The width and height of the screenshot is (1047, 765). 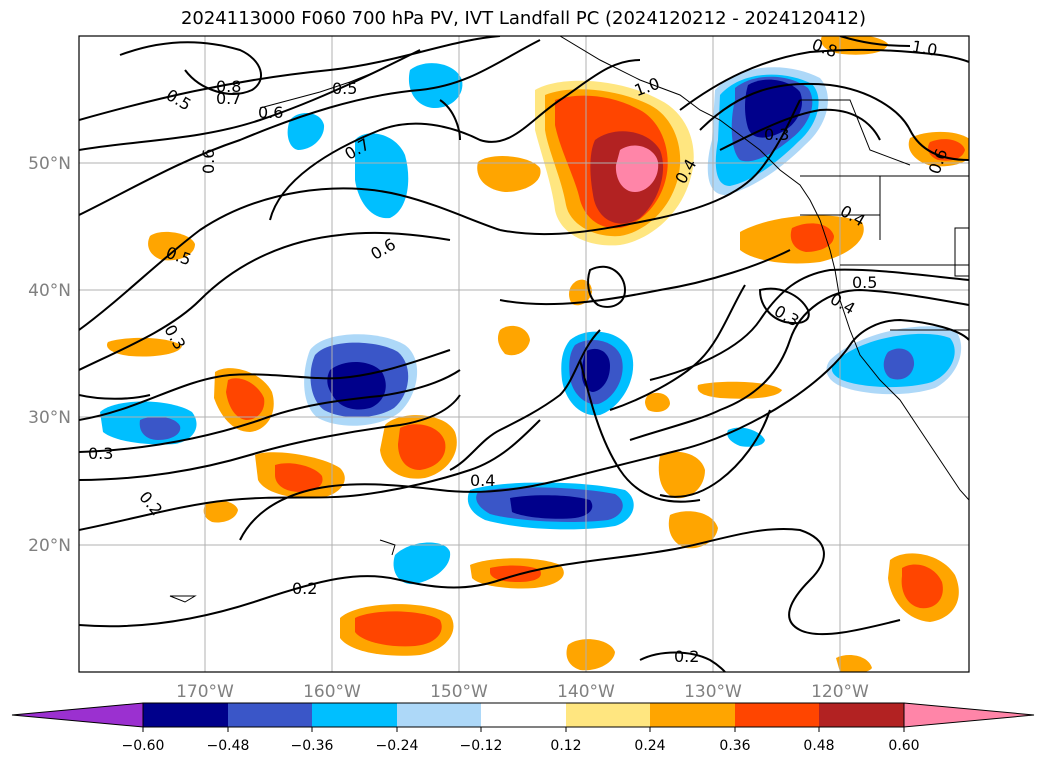 I want to click on positive-anomaly-gulf-alaska-pink, so click(x=637, y=168).